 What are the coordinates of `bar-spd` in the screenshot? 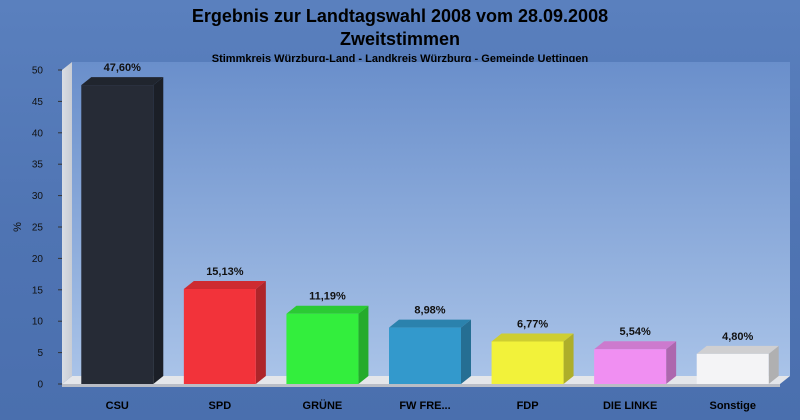 It's located at (224, 332).